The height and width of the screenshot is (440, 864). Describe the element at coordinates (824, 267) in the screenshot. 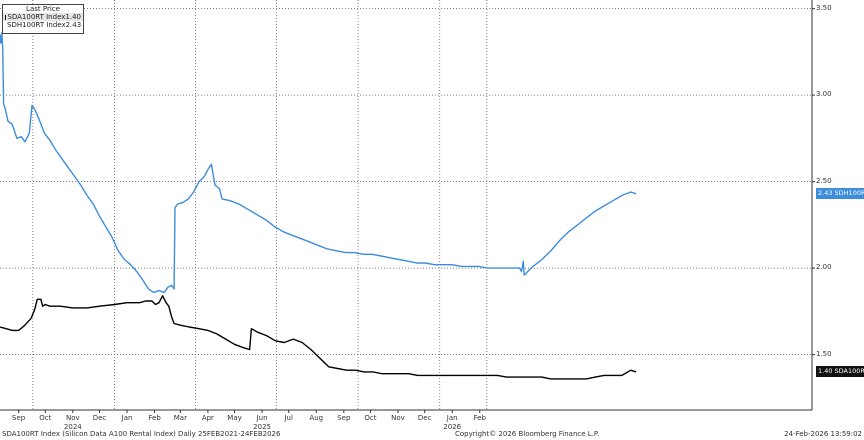

I see `y-tick-label: 2.00` at that location.